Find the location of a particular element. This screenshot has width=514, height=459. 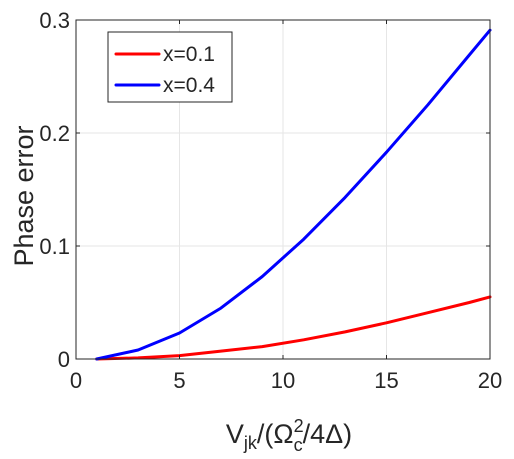

legend-box is located at coordinates (170, 67).